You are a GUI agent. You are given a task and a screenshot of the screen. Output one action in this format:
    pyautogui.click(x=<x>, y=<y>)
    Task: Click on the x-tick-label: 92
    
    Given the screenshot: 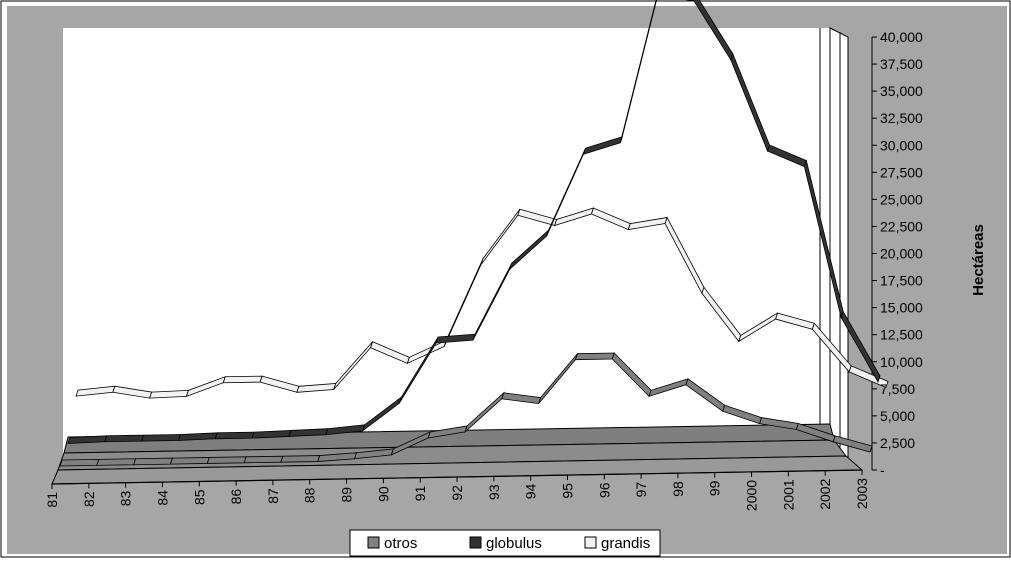 What is the action you would take?
    pyautogui.click(x=457, y=493)
    